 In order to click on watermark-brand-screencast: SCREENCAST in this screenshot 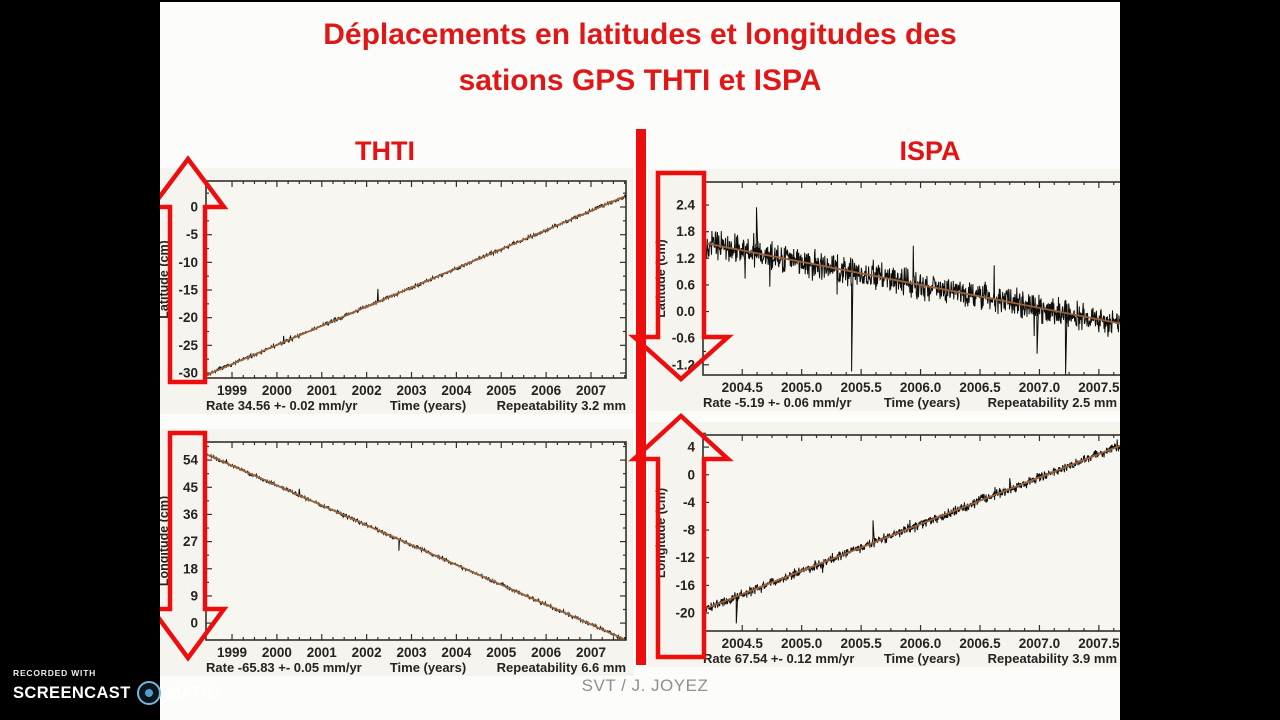, I will do `click(72, 692)`.